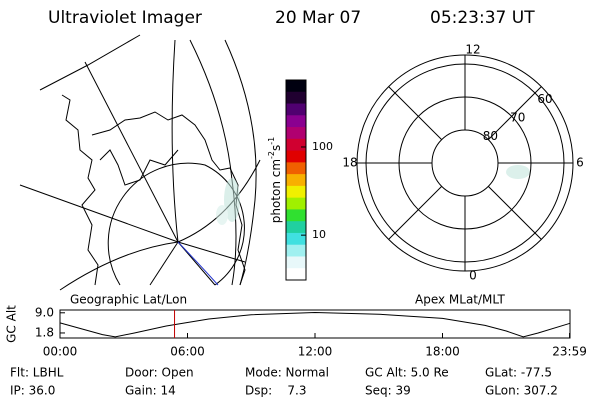  Describe the element at coordinates (544, 99) in the screenshot. I see `lat-label: 60` at that location.